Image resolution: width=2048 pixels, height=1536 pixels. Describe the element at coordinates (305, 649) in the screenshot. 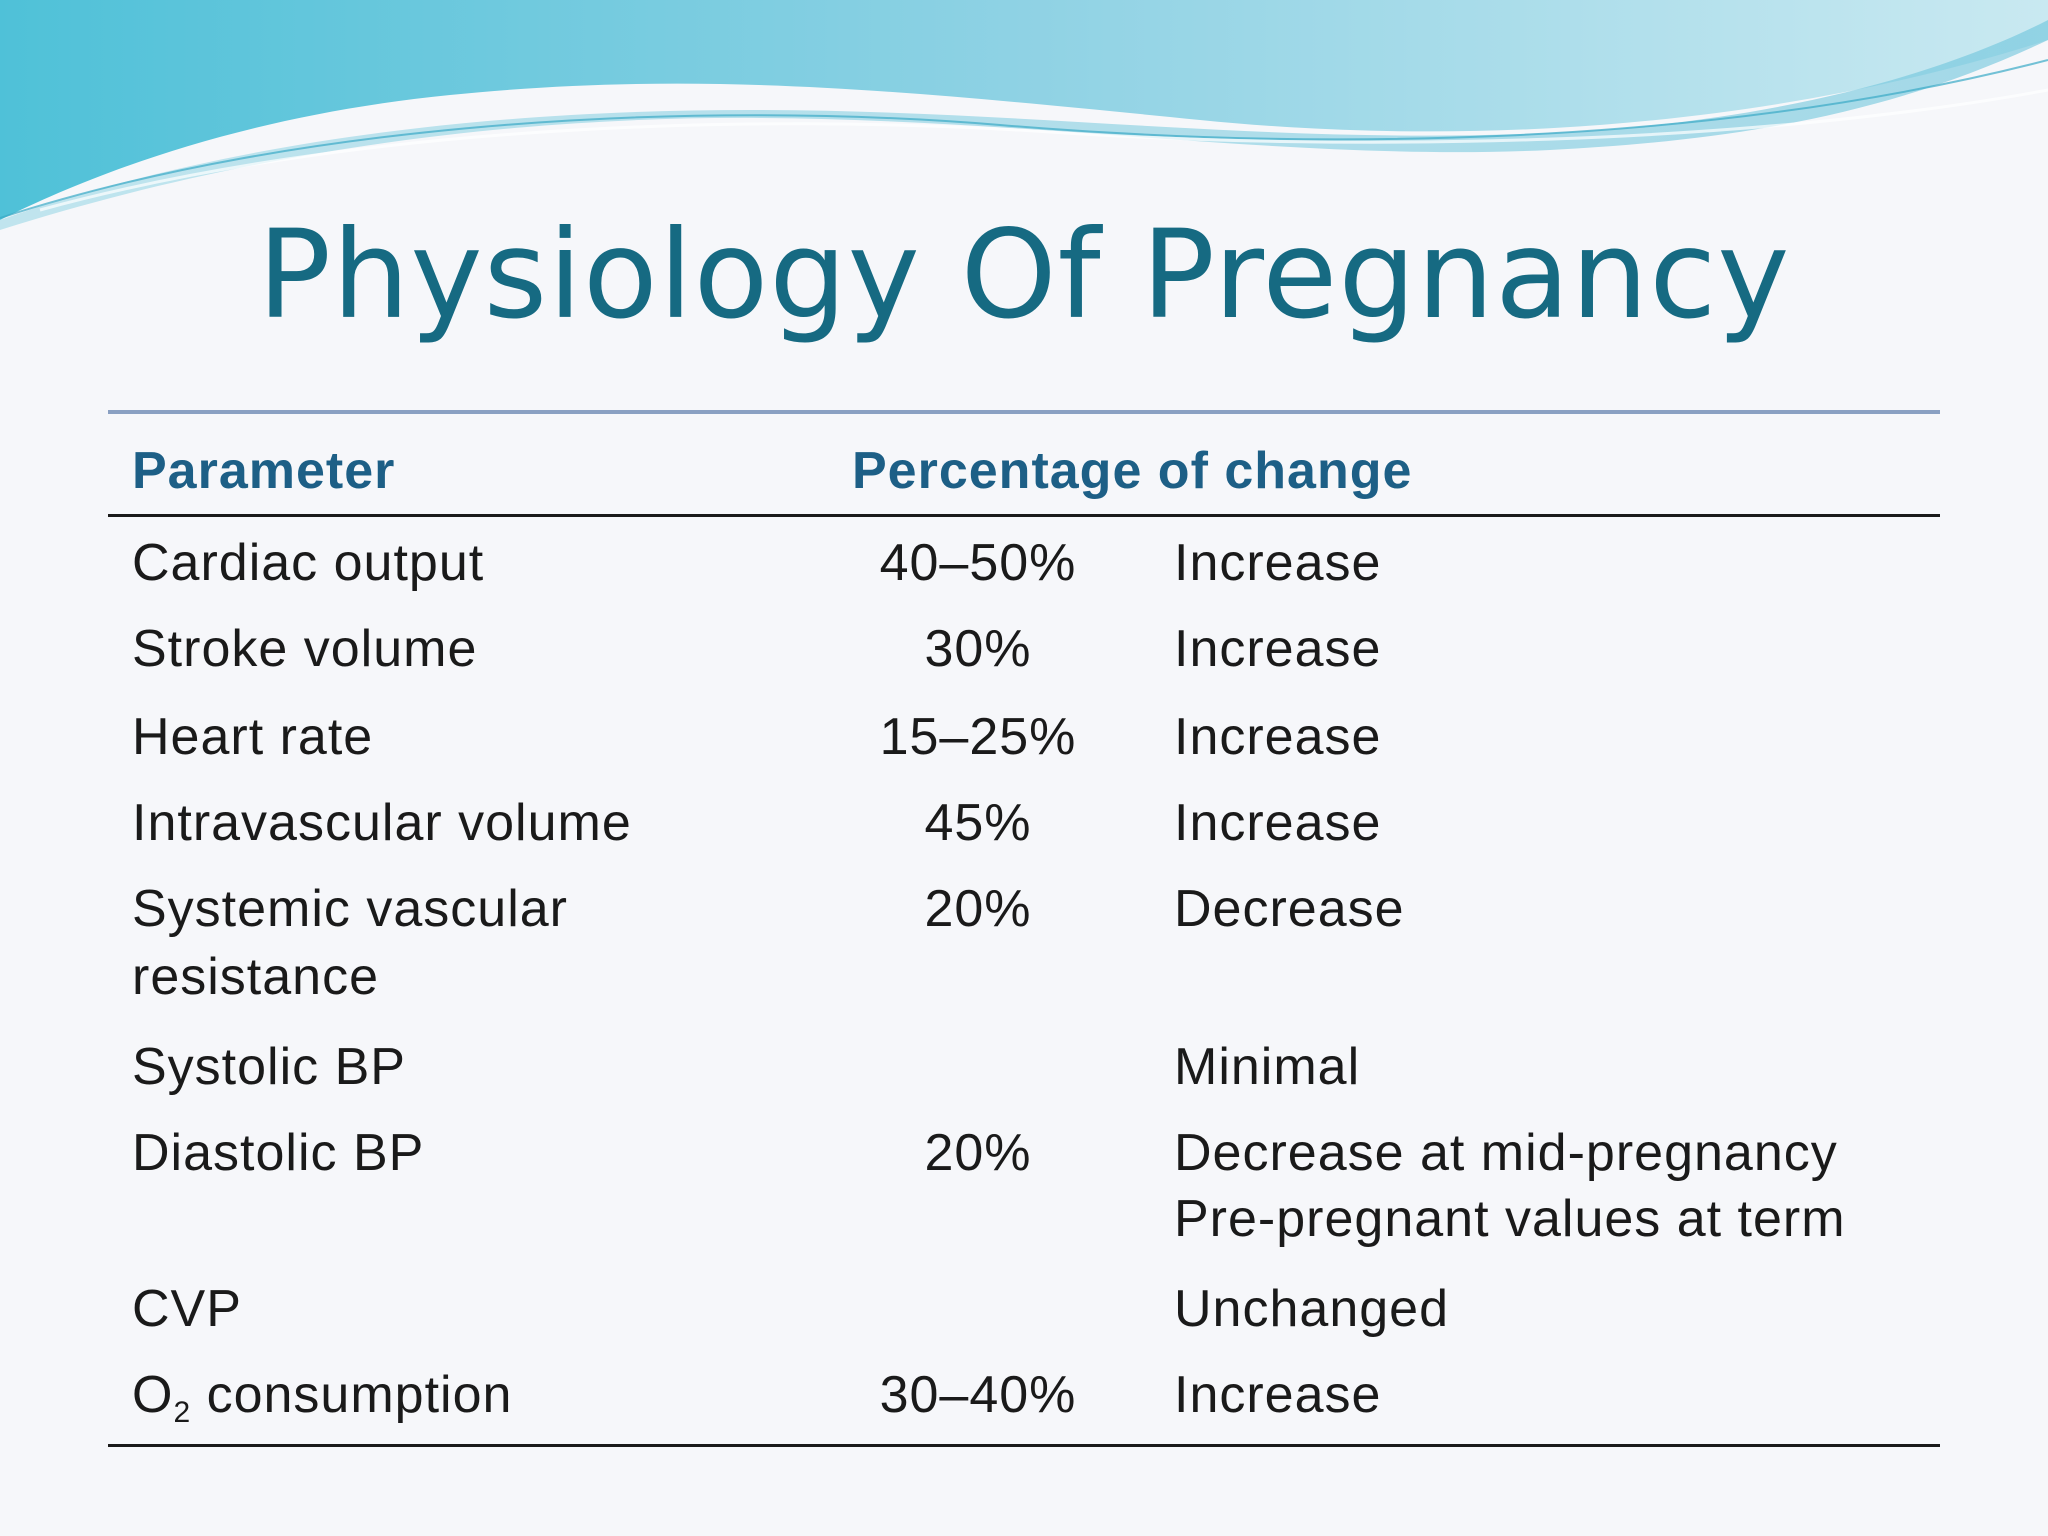

I see `table-row-parameter: Stroke volume` at that location.